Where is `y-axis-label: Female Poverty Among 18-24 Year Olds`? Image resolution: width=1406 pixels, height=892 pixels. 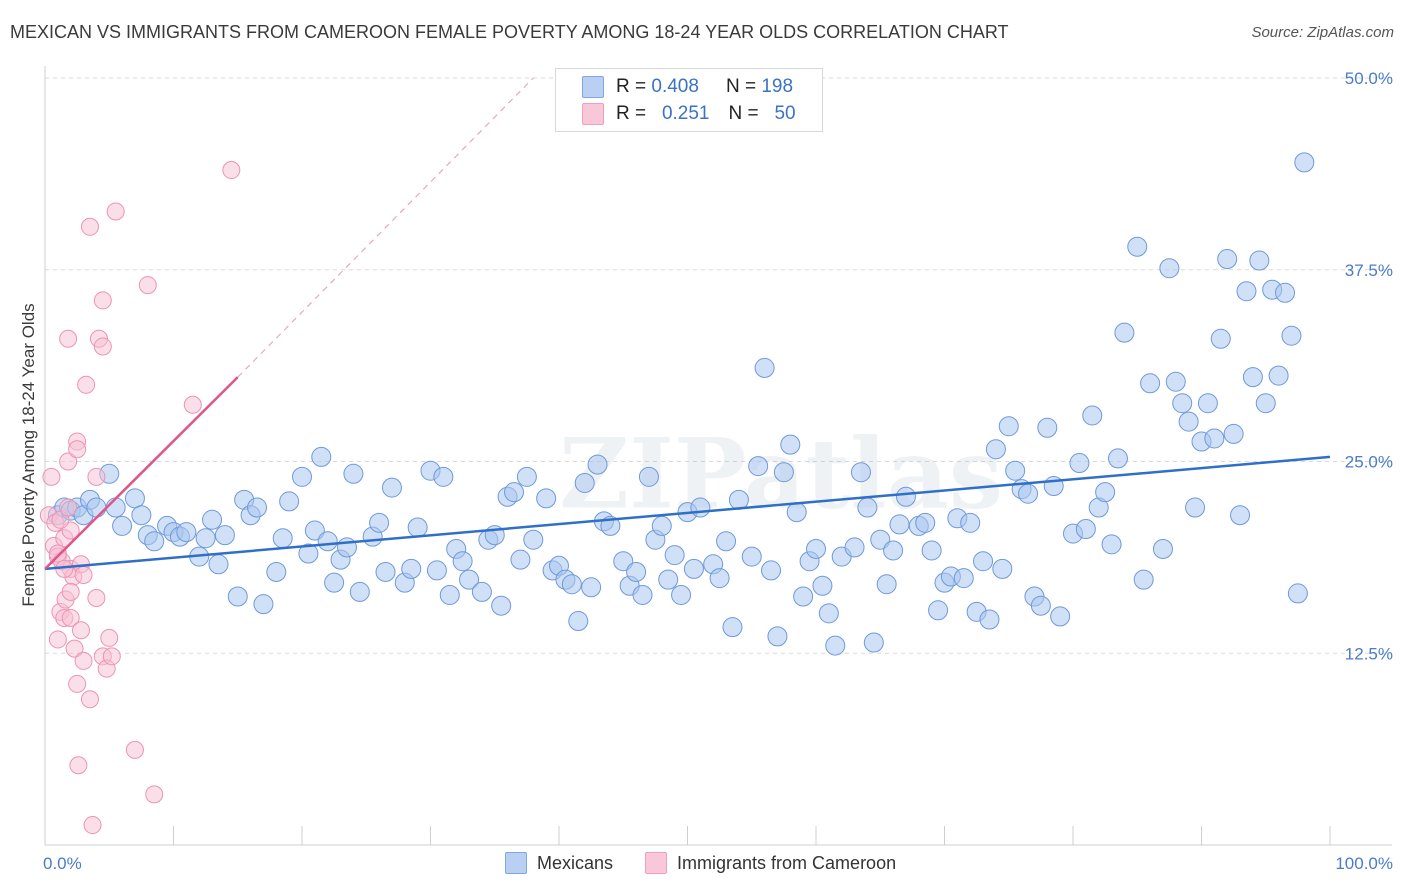 y-axis-label: Female Poverty Among 18-24 Year Olds is located at coordinates (28, 454).